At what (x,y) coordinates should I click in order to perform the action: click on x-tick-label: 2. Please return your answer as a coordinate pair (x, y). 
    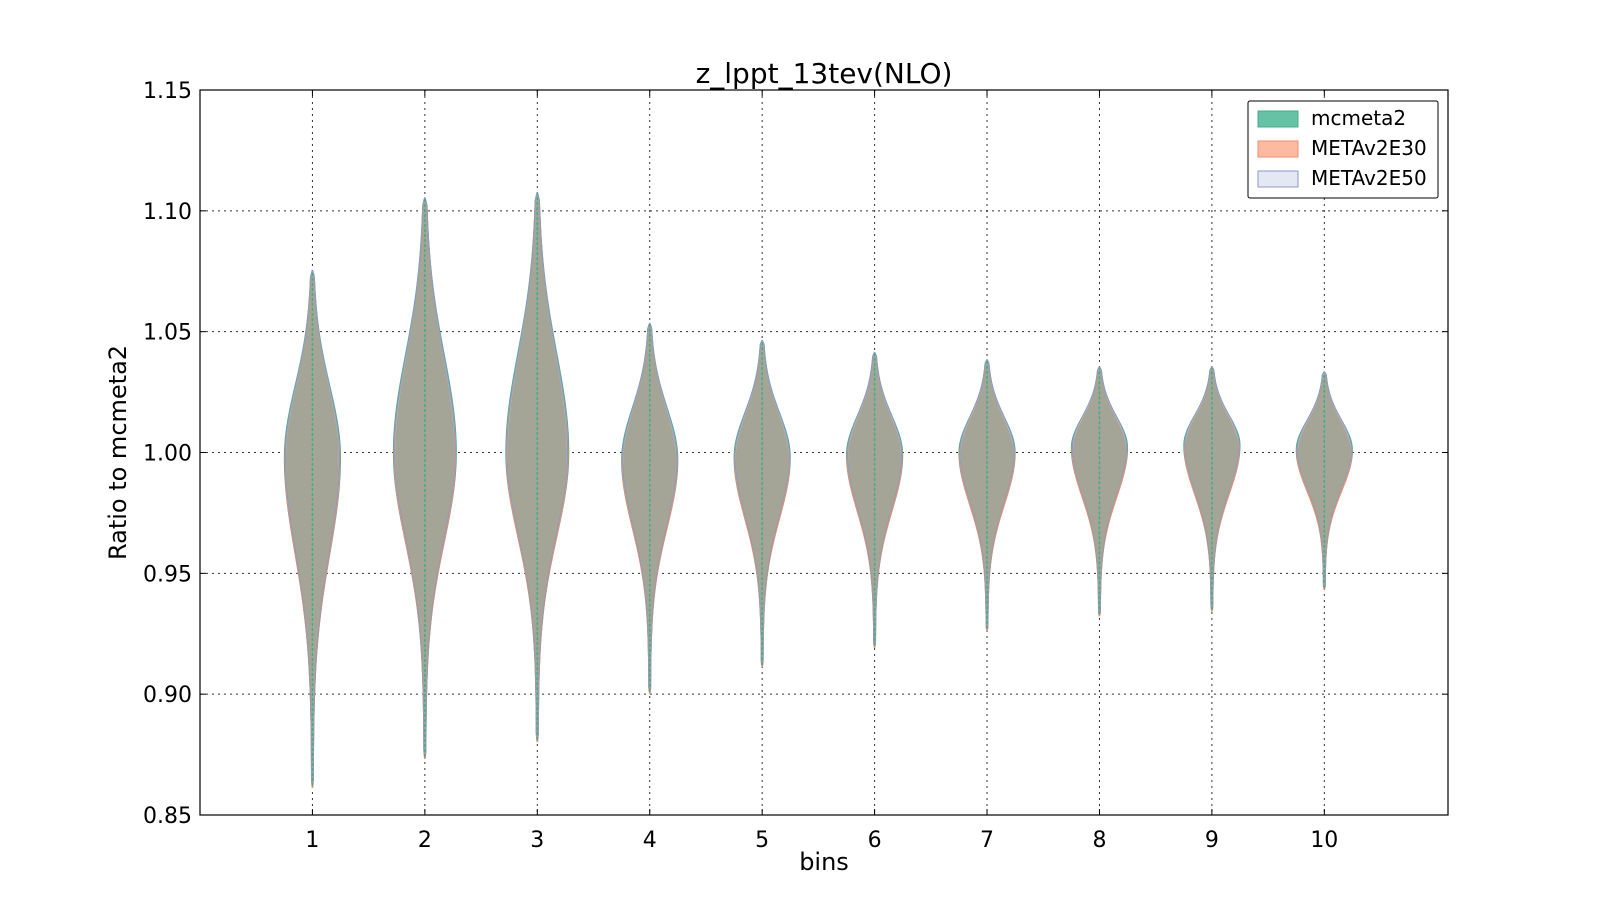
    Looking at the image, I should click on (425, 840).